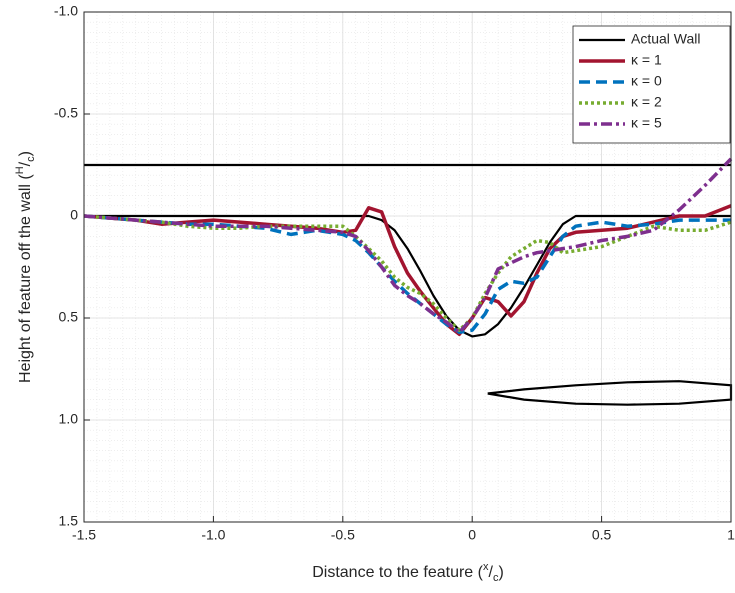 The image size is (735, 593). Describe the element at coordinates (343, 535) in the screenshot. I see `x-tick-label: -0.5` at that location.